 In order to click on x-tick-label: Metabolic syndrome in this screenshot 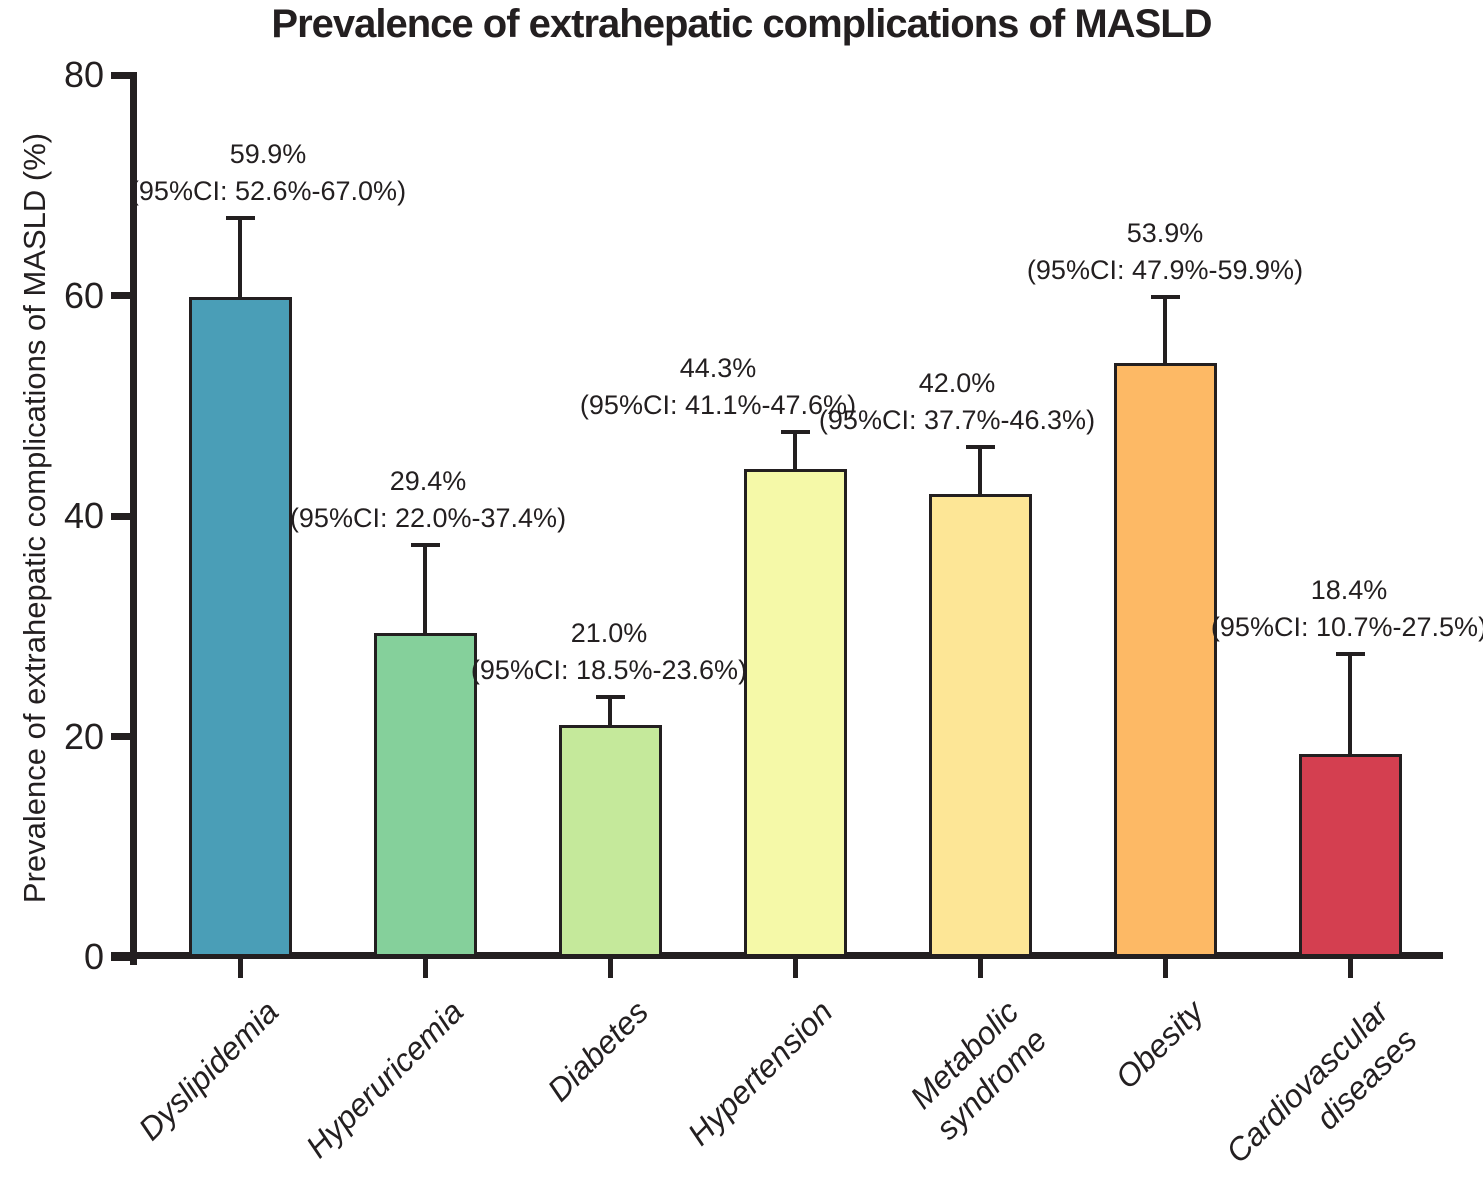, I will do `click(977, 1070)`.